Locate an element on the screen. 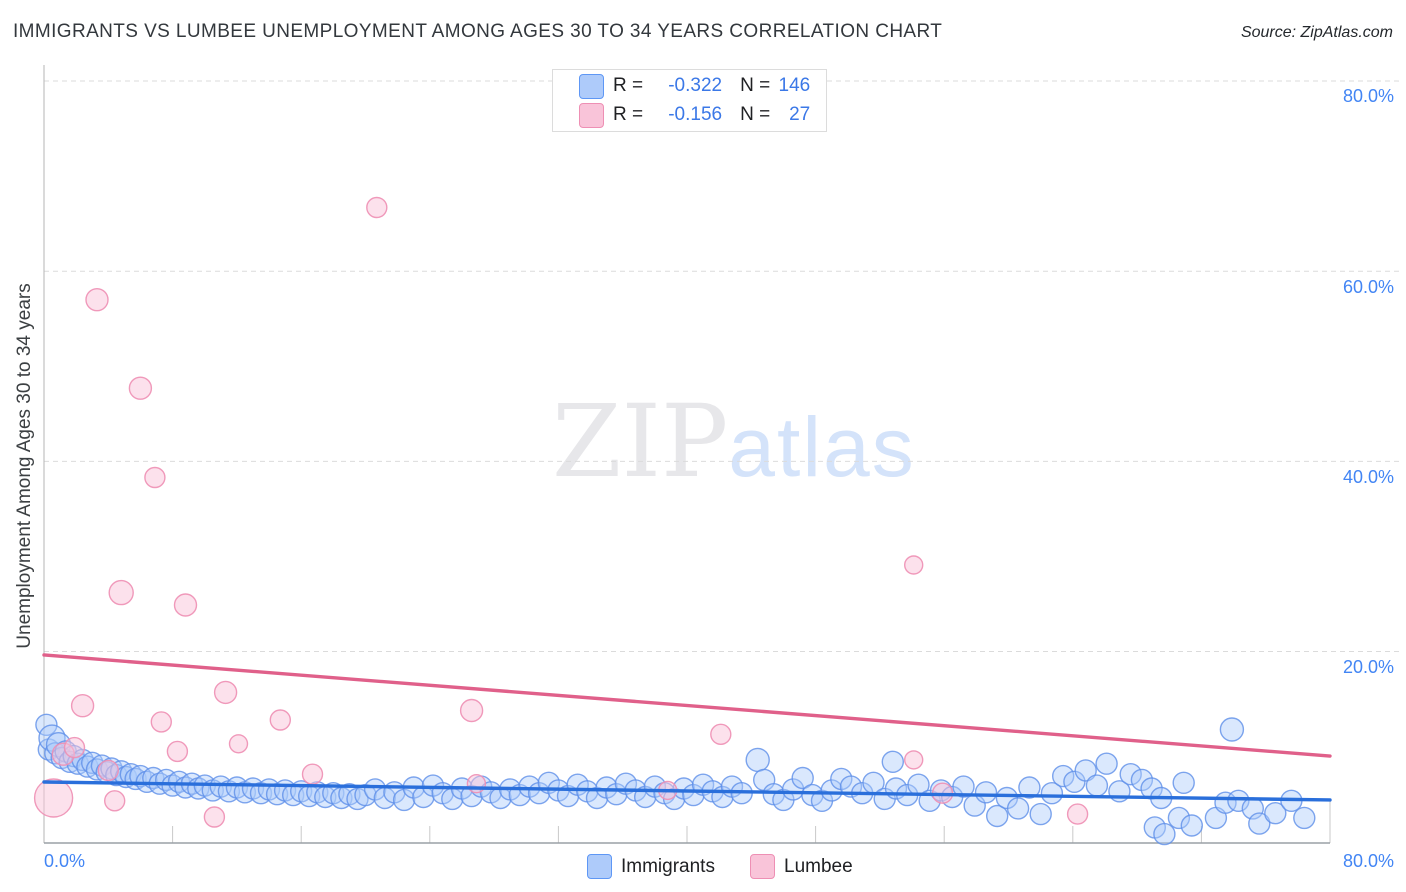 The height and width of the screenshot is (892, 1406). bottom-legend-lumbee: Lumbee is located at coordinates (801, 866).